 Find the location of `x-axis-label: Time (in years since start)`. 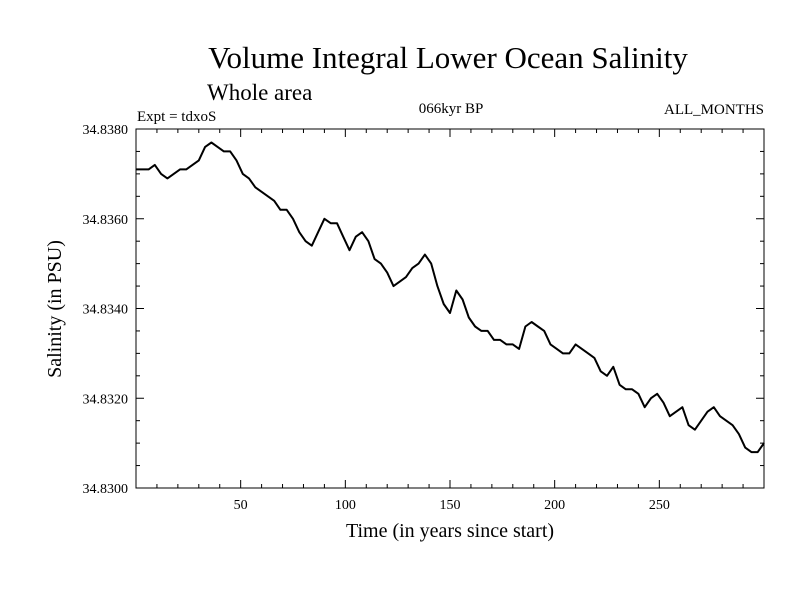

x-axis-label: Time (in years since start) is located at coordinates (450, 531).